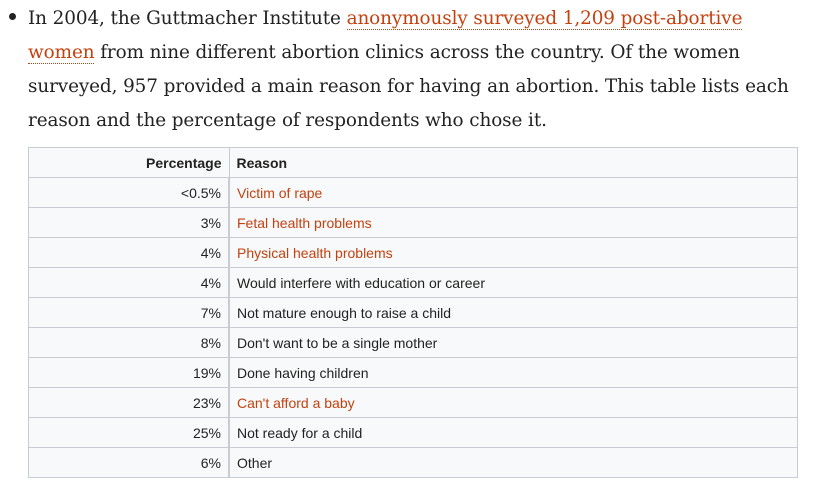 This screenshot has width=819, height=497. Describe the element at coordinates (513, 162) in the screenshot. I see `reason-header: Reason` at that location.